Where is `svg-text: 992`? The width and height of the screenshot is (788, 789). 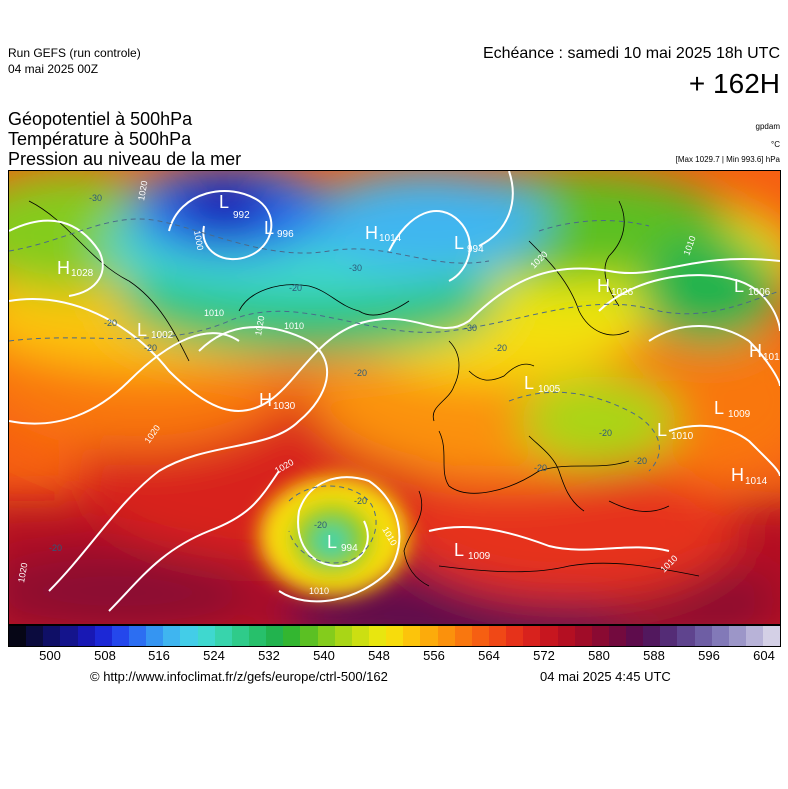
svg-text: 992 is located at coordinates (241, 215).